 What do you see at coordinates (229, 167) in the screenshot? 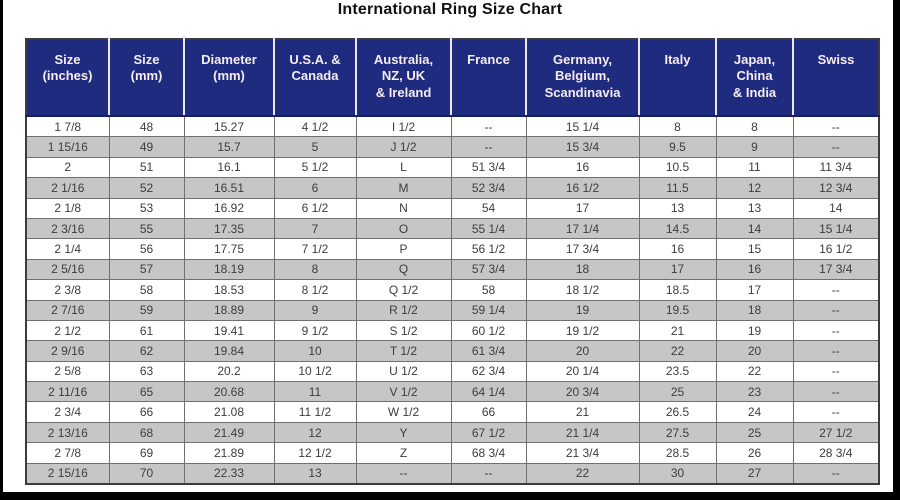
I see `table-cell: 16.1` at bounding box center [229, 167].